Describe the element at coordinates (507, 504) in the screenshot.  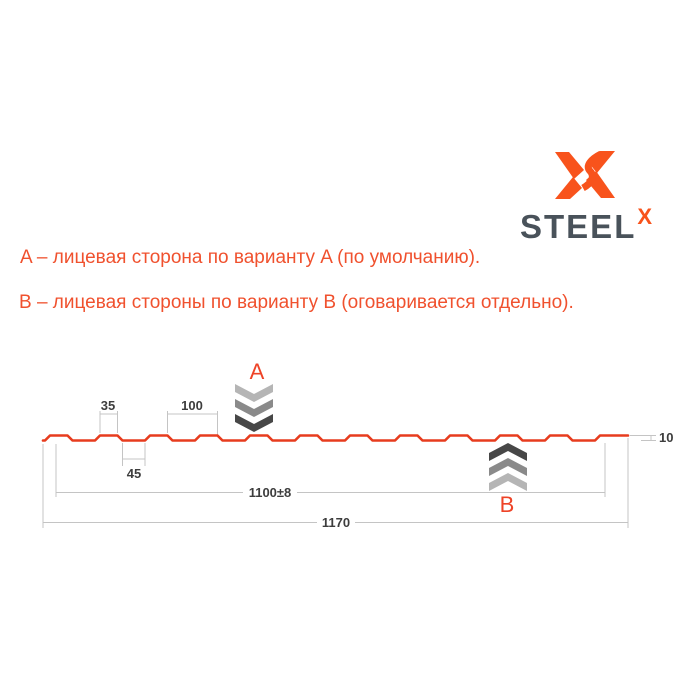
I see `marker-b-label: B` at that location.